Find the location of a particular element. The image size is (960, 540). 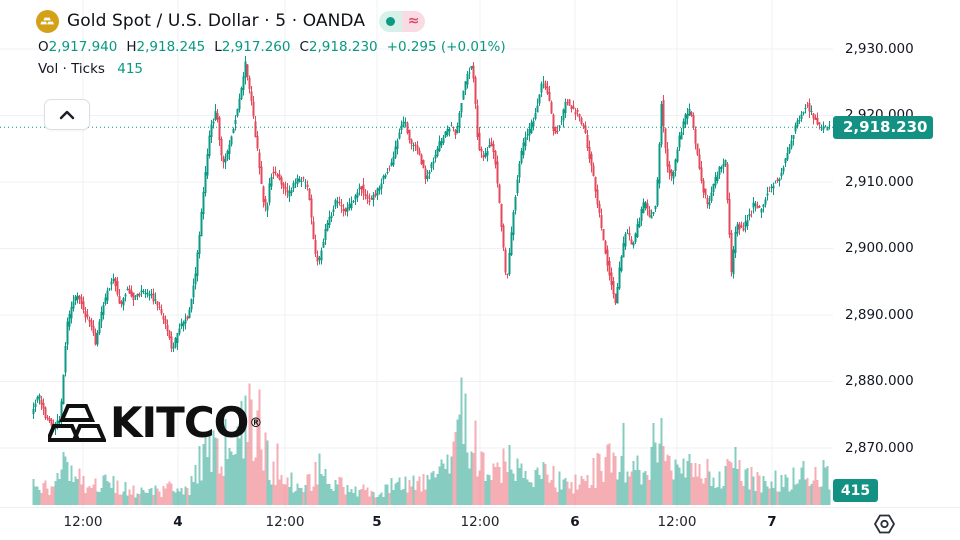

price-axis-label: 2,910.000 is located at coordinates (879, 181).